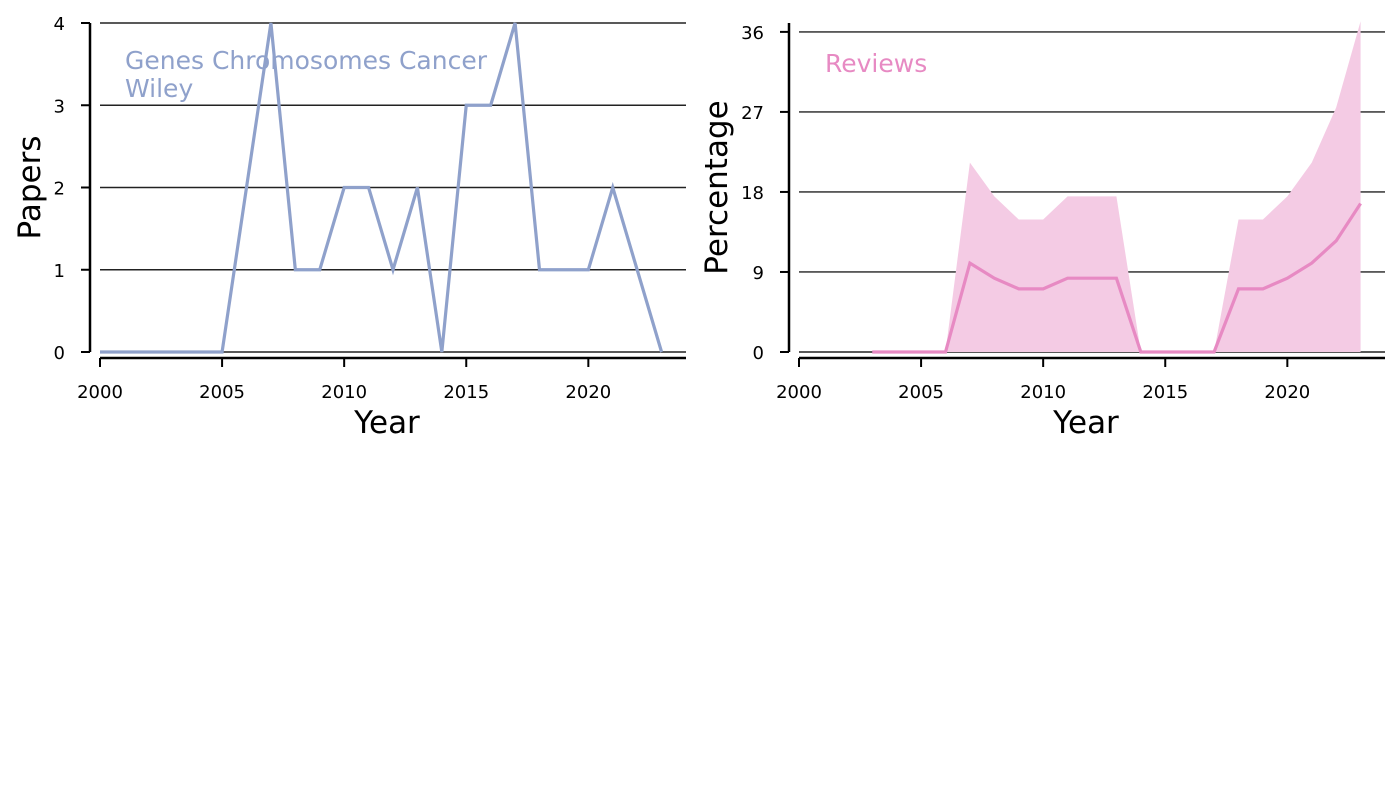 The width and height of the screenshot is (1400, 800). Describe the element at coordinates (59, 189) in the screenshot. I see `y-tick-label: 2` at that location.